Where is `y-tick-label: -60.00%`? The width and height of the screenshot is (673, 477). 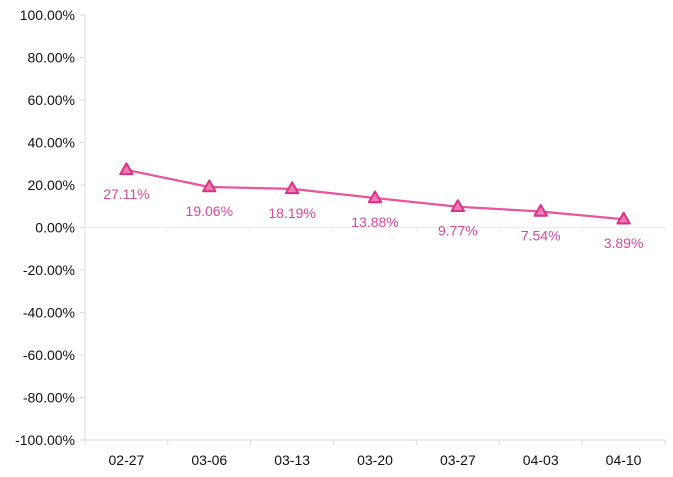
y-tick-label: -60.00% is located at coordinates (49, 355).